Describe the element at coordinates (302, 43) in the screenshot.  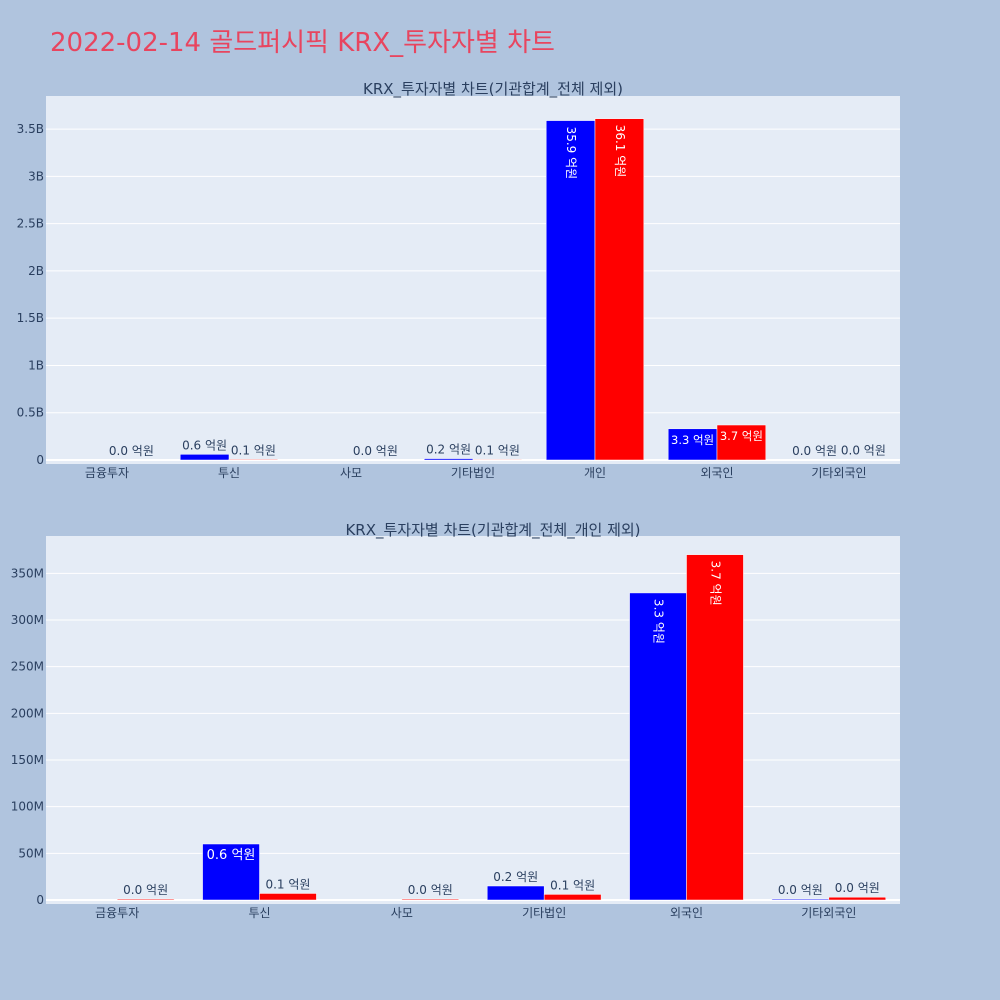
I see `page-title: 2022-02-14 골드퍼시픽 KRX_투자자별 차트` at that location.